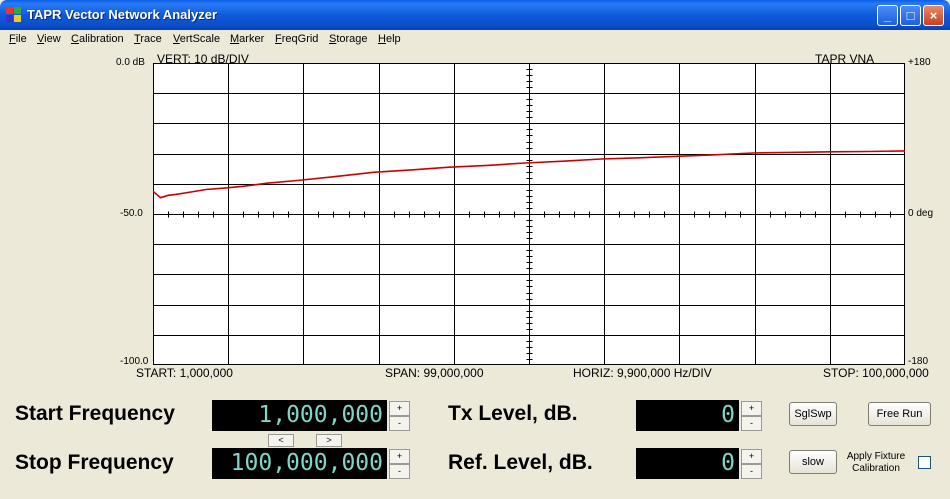 This screenshot has width=950, height=499. Describe the element at coordinates (642, 373) in the screenshot. I see `horiz-scale-label: HORIZ: 9,900,000 Hz/DIV` at that location.